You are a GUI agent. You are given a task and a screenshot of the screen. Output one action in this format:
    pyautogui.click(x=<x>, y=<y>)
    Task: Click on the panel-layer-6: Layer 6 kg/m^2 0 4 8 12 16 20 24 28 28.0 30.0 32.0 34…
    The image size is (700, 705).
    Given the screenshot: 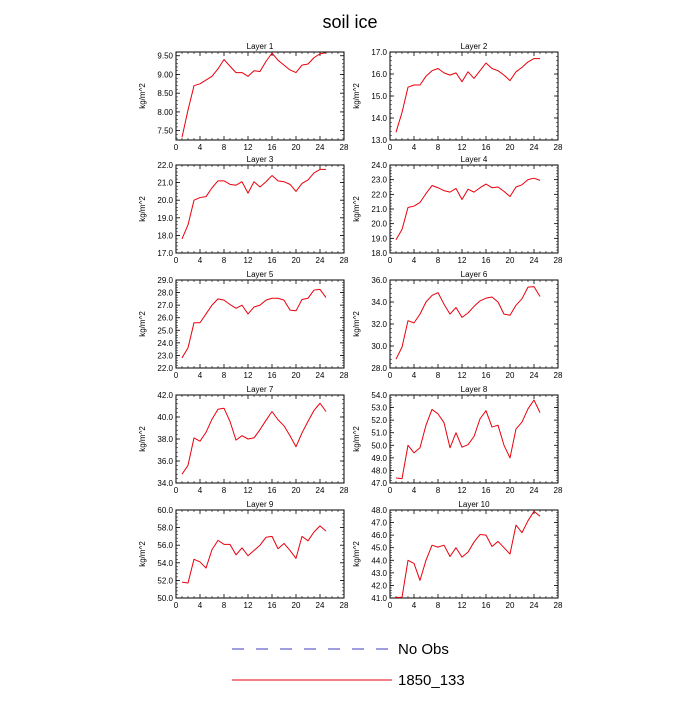 What is the action you would take?
    pyautogui.click(x=457, y=325)
    